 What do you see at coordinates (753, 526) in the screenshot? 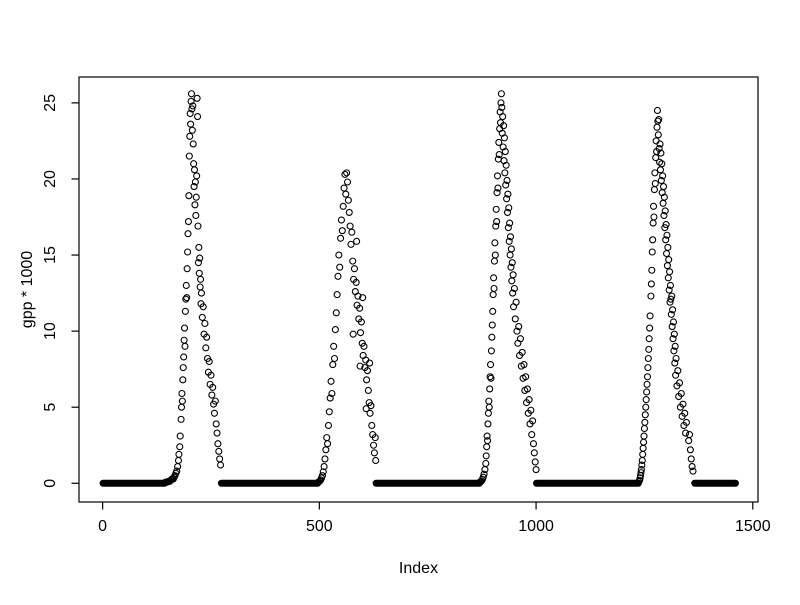
I see `x-tick-label: 1500` at bounding box center [753, 526].